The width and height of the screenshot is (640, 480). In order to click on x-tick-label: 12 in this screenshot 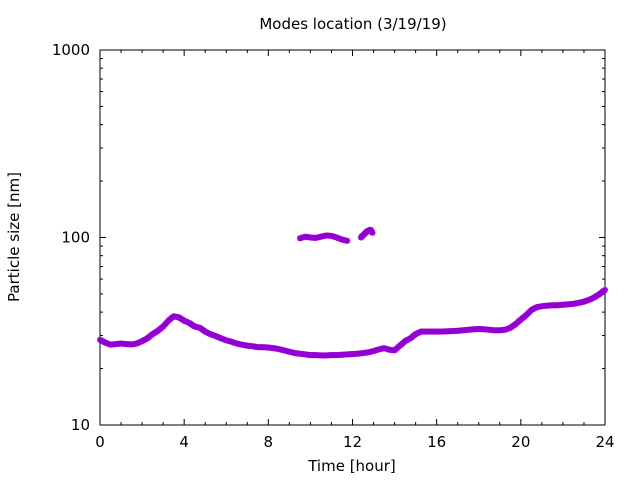, I will do `click(352, 442)`.